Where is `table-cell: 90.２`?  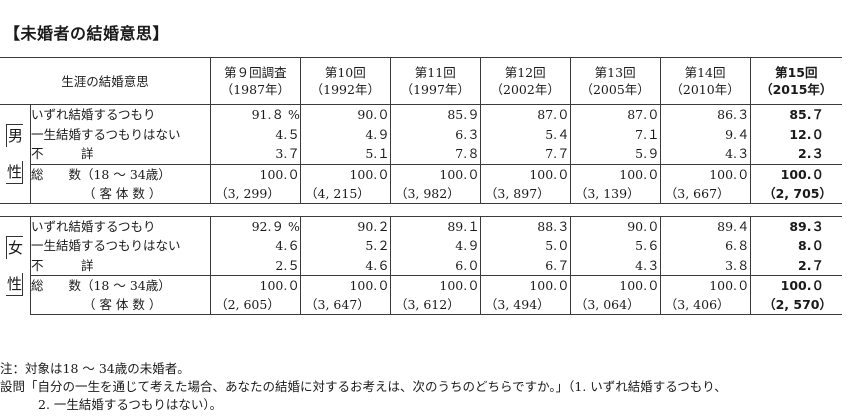
table-cell: 90.２ is located at coordinates (345, 226).